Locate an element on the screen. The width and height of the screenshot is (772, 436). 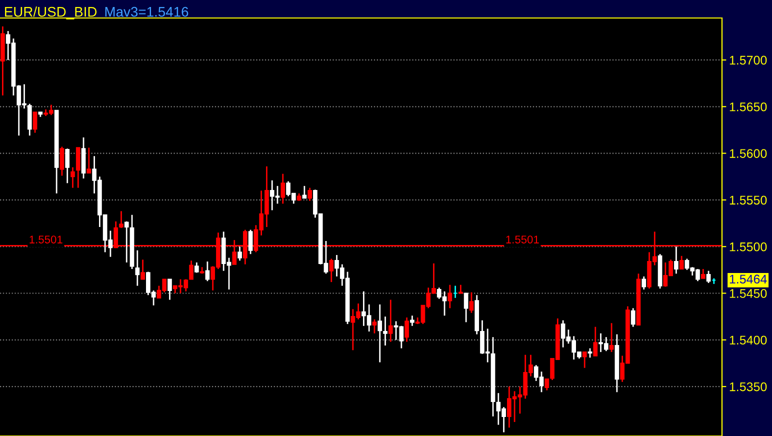
chart-subtitle: Mav3=1.5416 is located at coordinates (146, 11).